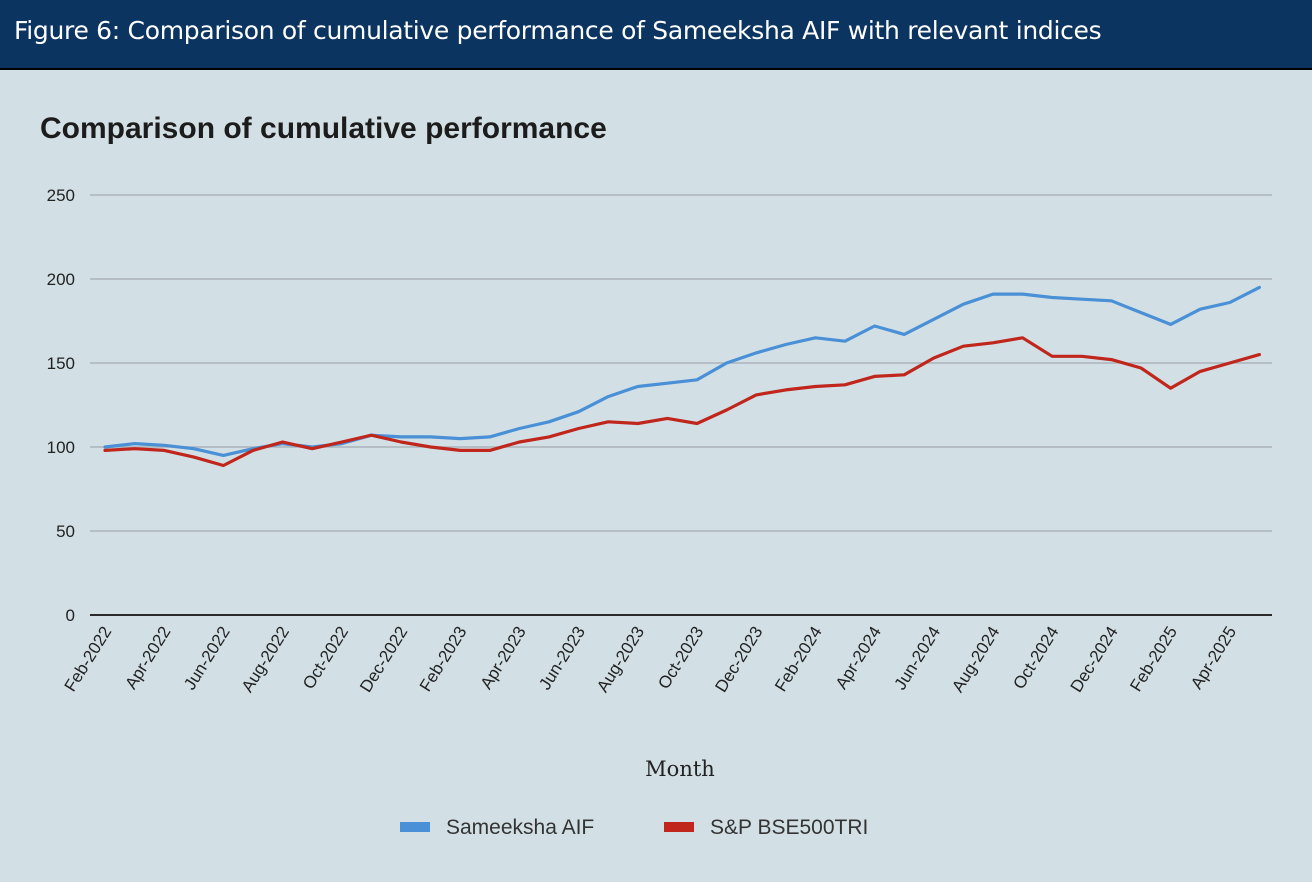 The width and height of the screenshot is (1312, 882). Describe the element at coordinates (61, 195) in the screenshot. I see `y-tick-label: 250` at that location.